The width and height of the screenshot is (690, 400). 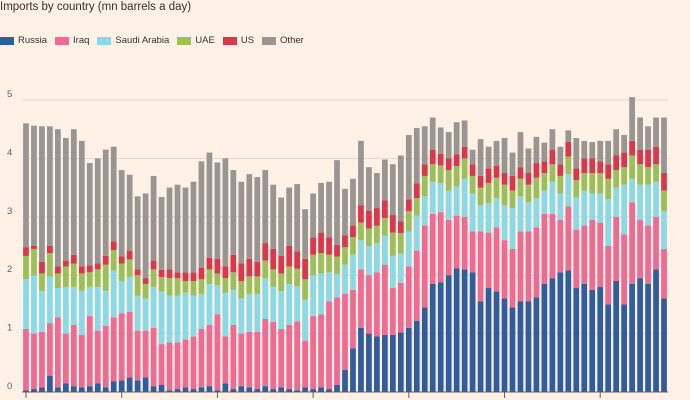 What do you see at coordinates (23, 40) in the screenshot?
I see `legend-item-russia: Russia` at bounding box center [23, 40].